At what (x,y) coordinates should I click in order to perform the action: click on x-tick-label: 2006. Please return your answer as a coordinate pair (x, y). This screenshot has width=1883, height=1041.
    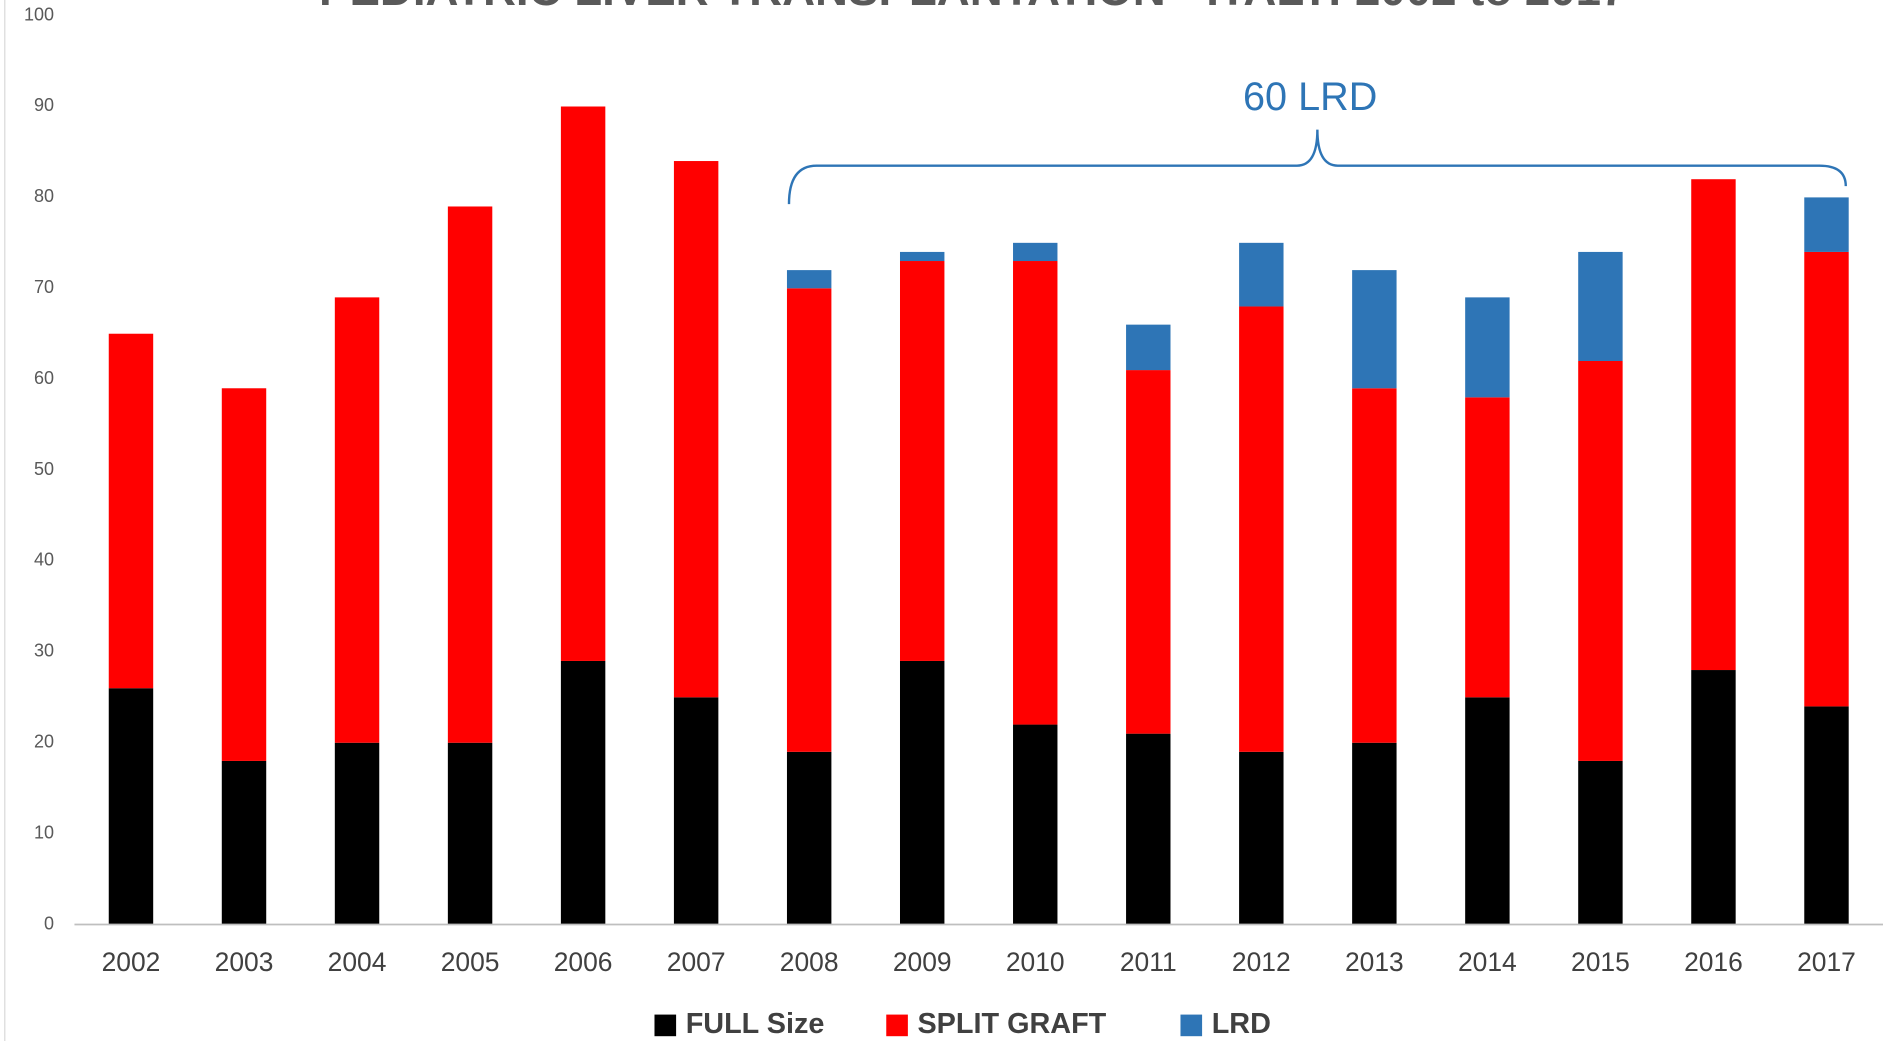
    Looking at the image, I should click on (583, 962).